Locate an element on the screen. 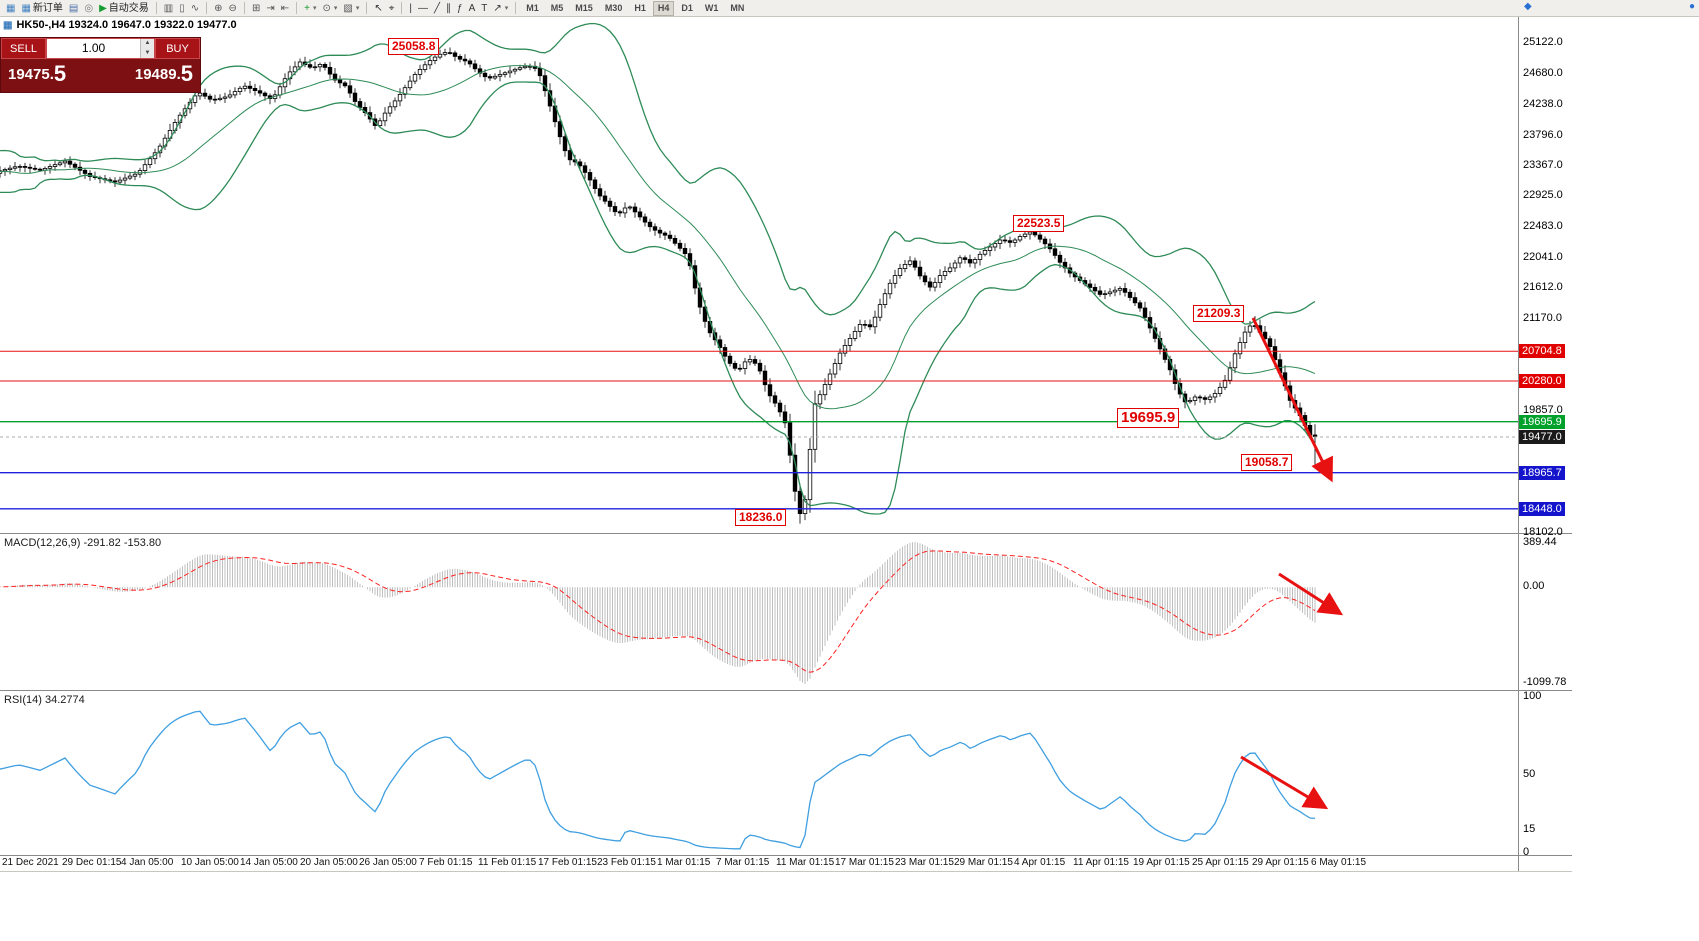 This screenshot has height=941, width=1699. line-chart-button: ∿ is located at coordinates (195, 8).